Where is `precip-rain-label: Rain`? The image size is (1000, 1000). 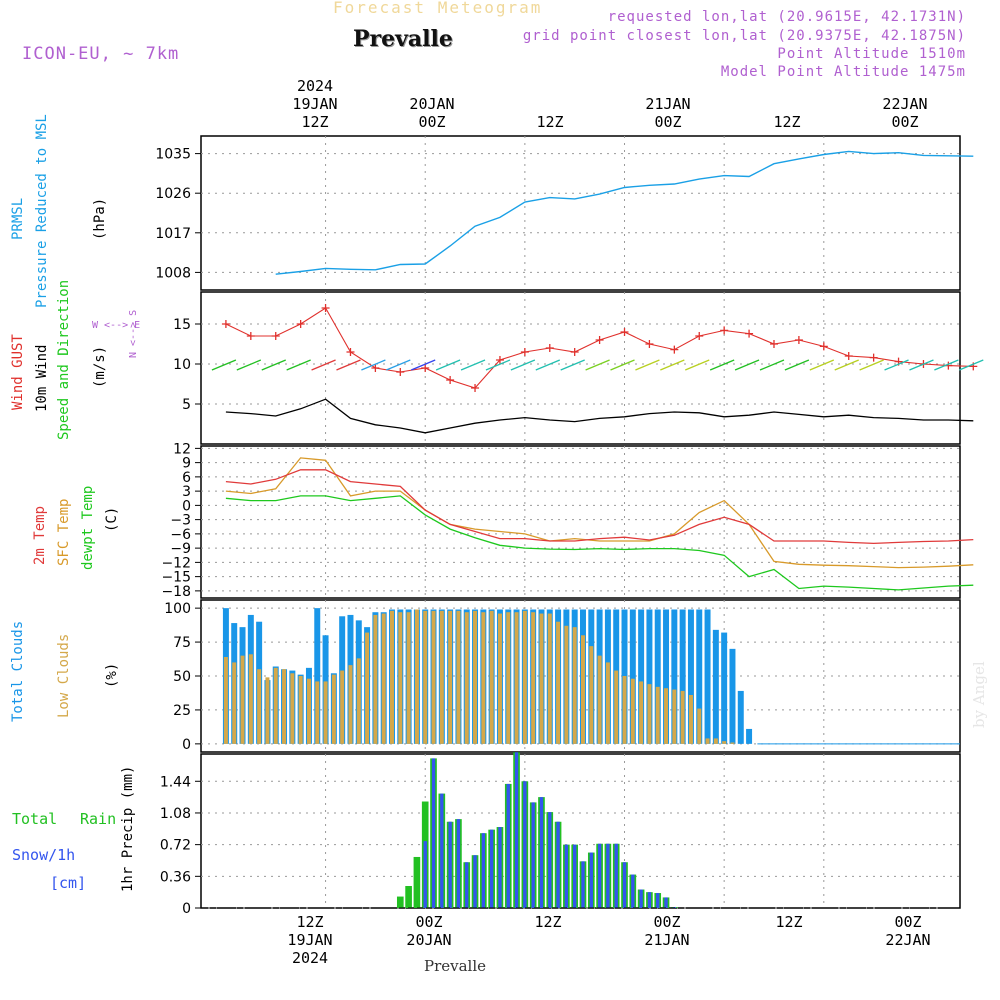
precip-rain-label: Rain is located at coordinates (98, 819).